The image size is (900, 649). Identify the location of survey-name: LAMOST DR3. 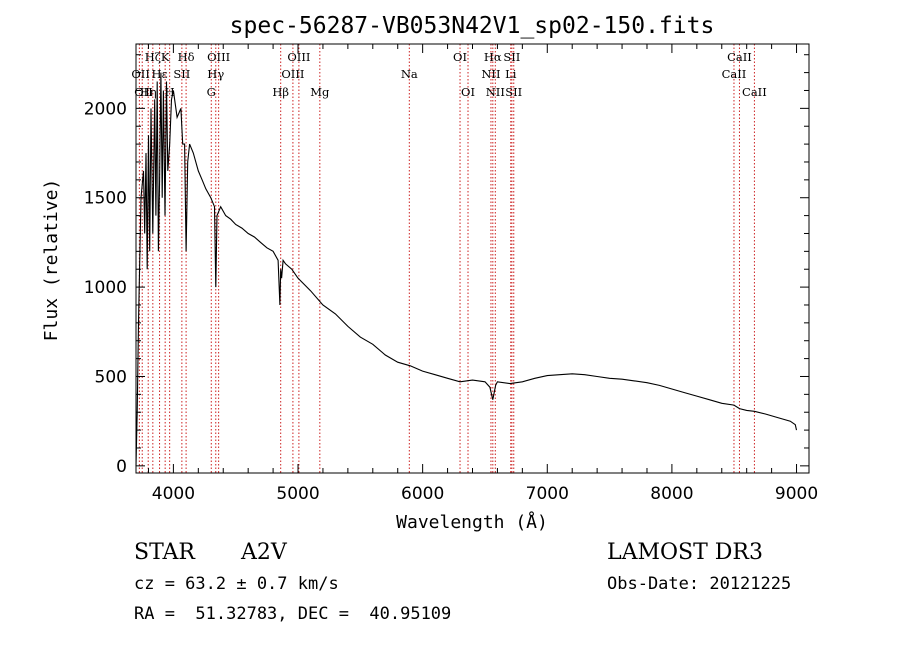
(685, 552).